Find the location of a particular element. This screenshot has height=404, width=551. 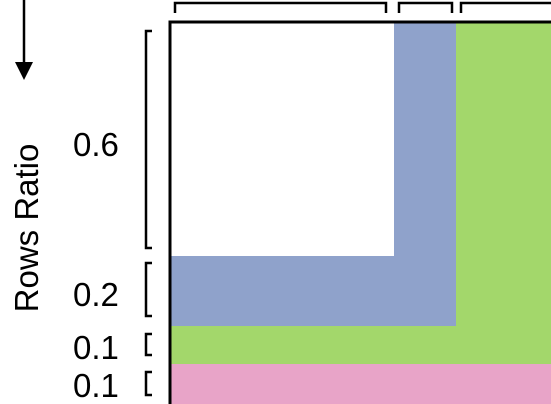

axis-title: Rows Ratio is located at coordinates (26, 228).